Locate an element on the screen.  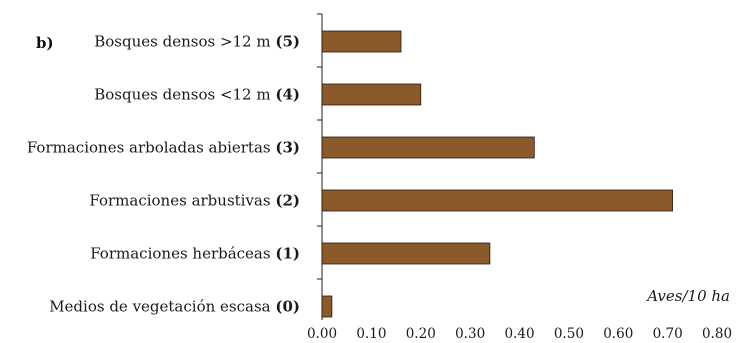
category-code: (3) is located at coordinates (287, 148).